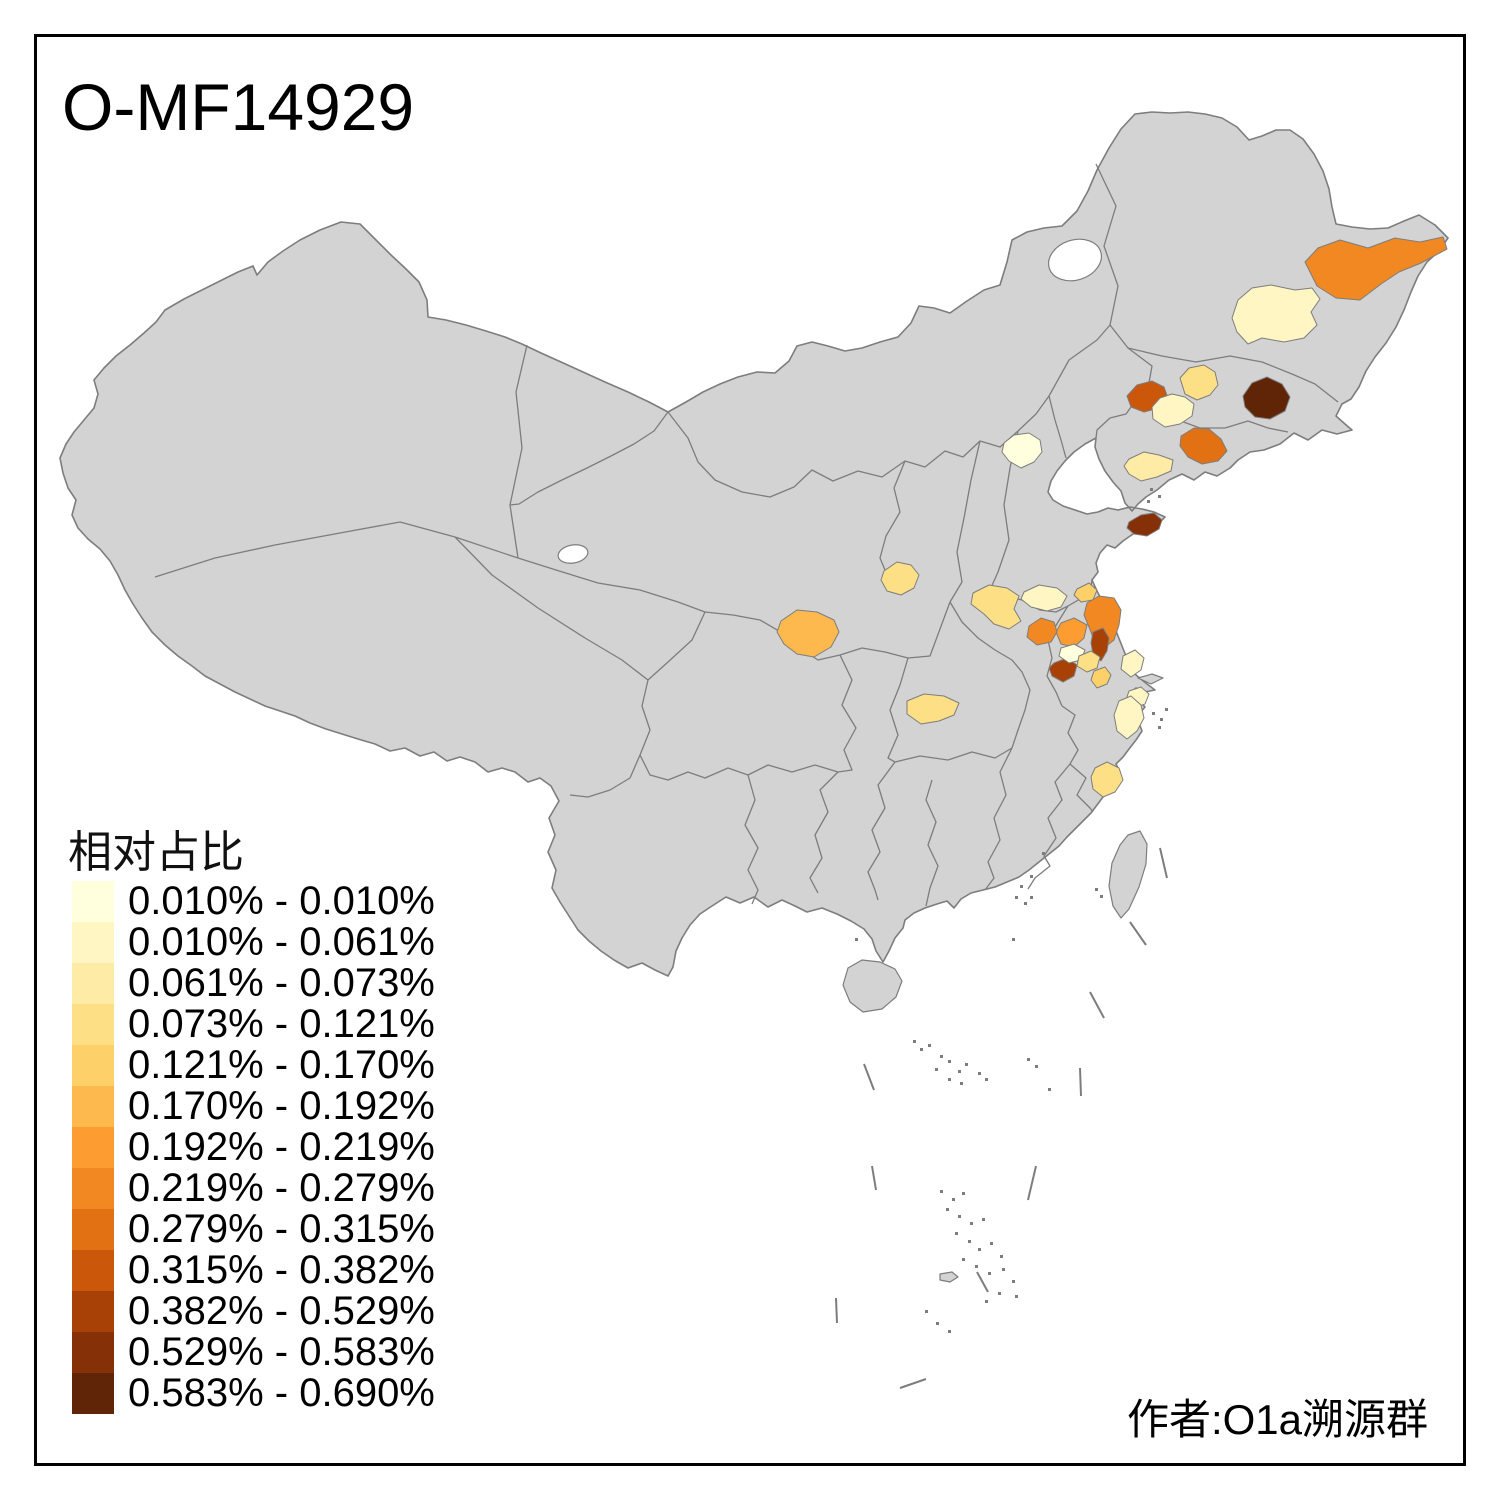 This screenshot has width=1500, height=1500. I want to click on island, so click(1150, 679).